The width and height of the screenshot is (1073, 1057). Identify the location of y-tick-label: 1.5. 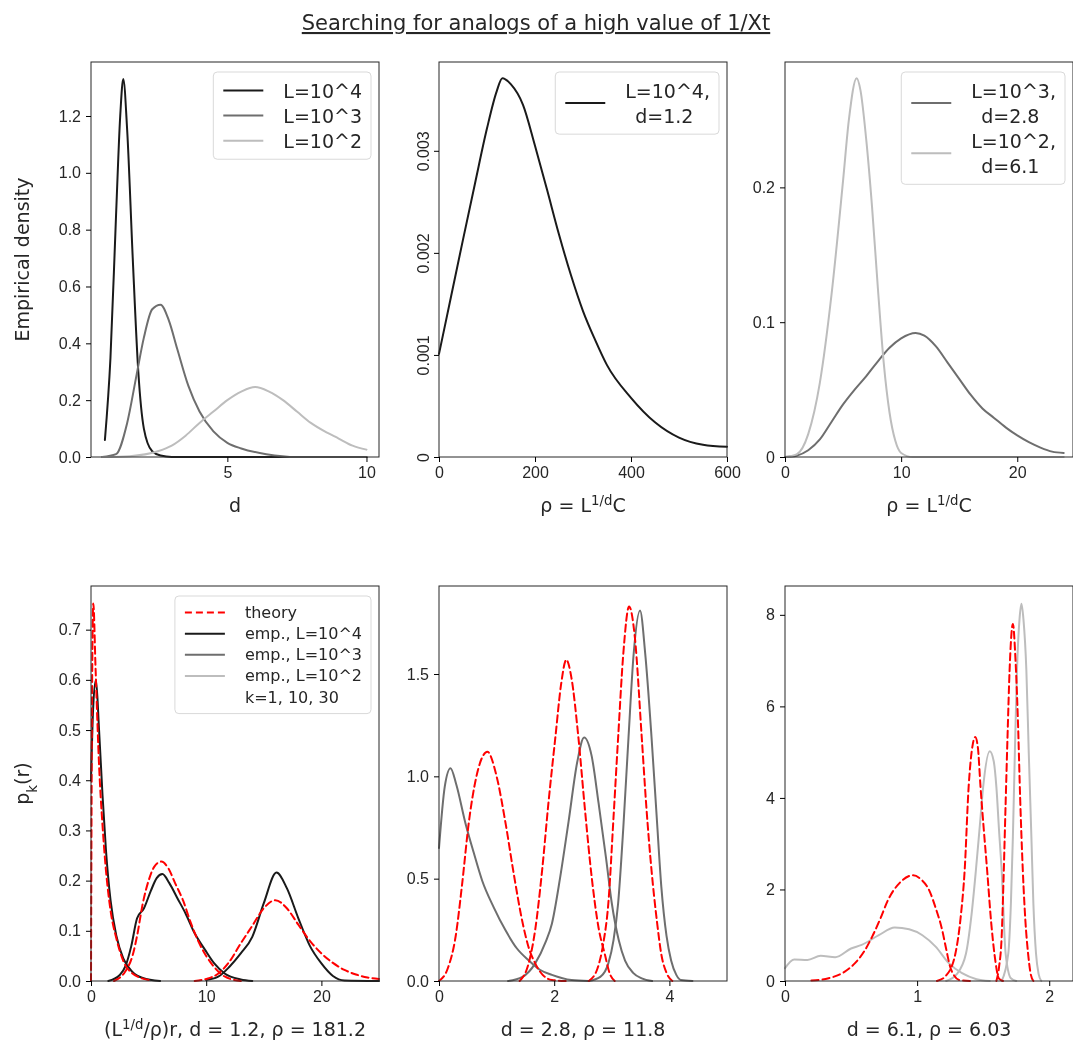
(418, 674).